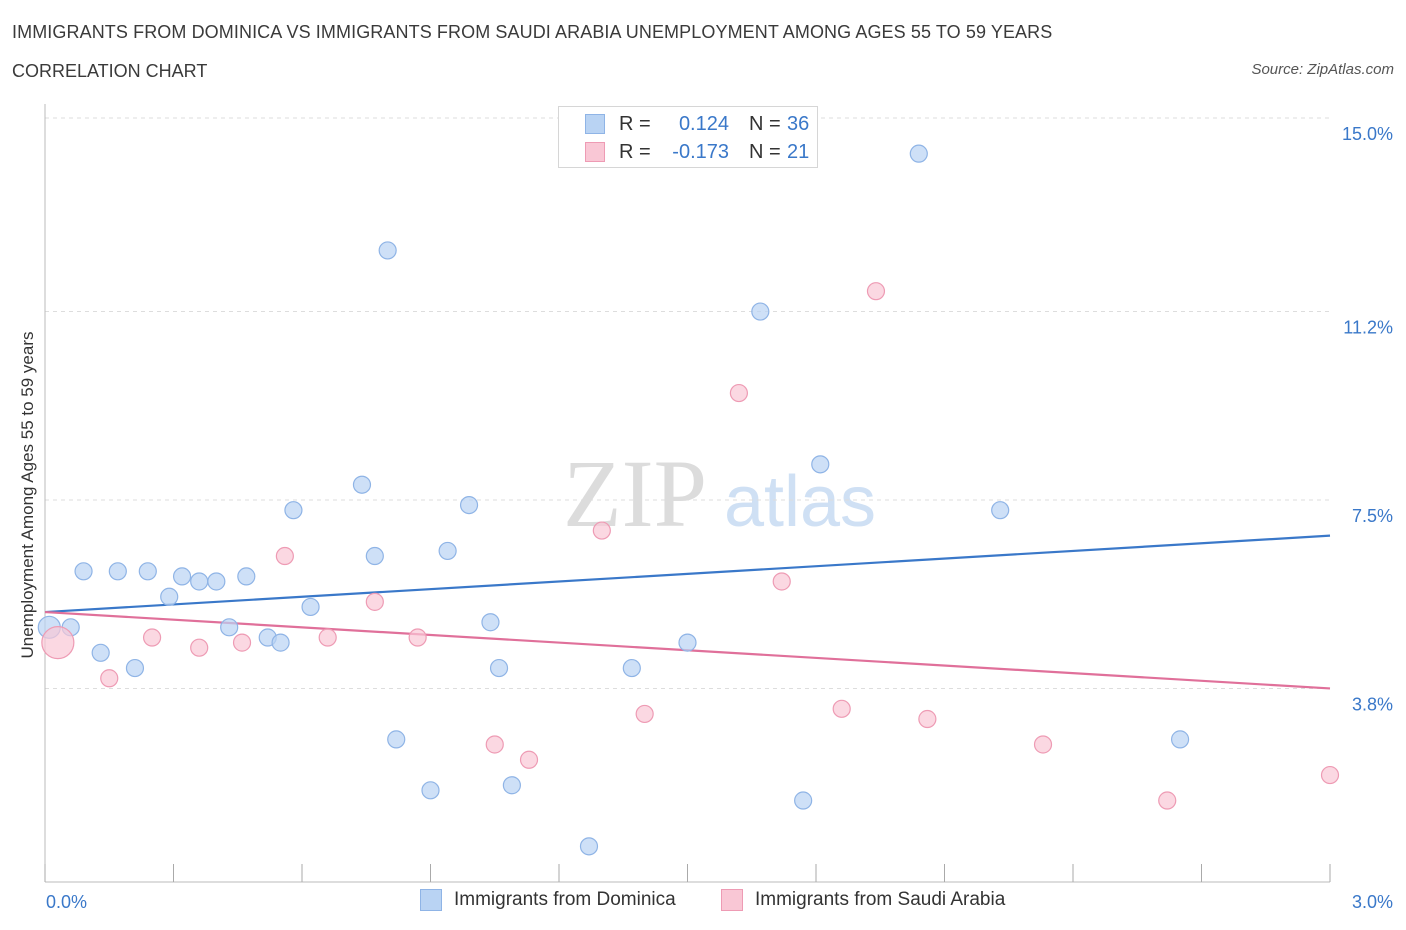  Describe the element at coordinates (431, 900) in the screenshot. I see `bottom-legend-swatch-blue` at that location.